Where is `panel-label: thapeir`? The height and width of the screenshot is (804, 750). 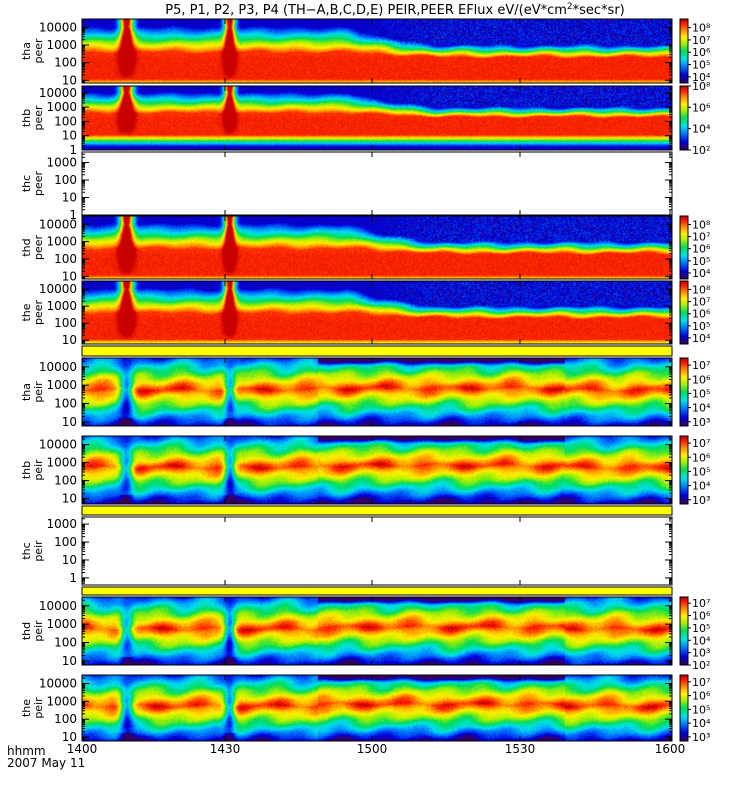 panel-label: thapeir is located at coordinates (32, 392).